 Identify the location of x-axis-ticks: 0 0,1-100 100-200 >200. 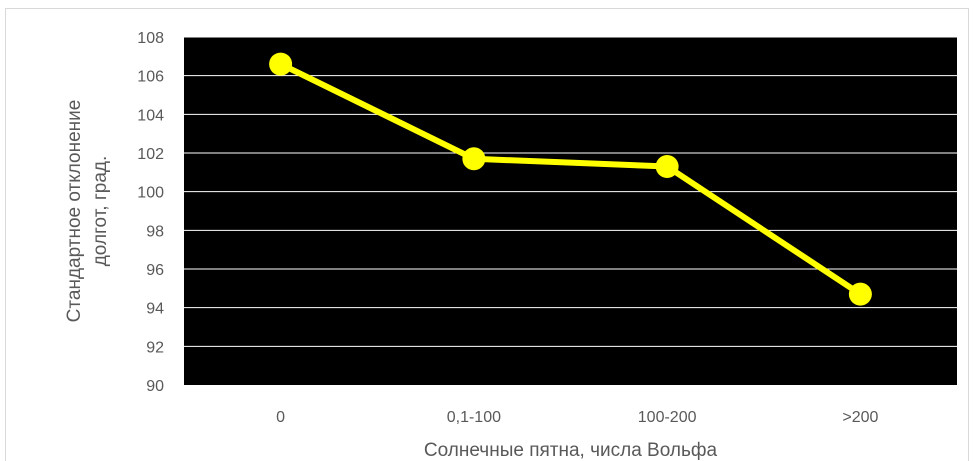
(577, 417).